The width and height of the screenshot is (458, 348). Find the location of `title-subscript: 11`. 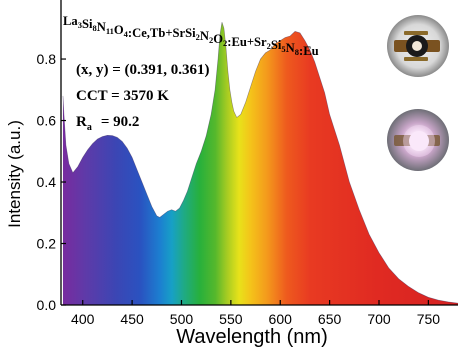

title-subscript: 11 is located at coordinates (110, 31).